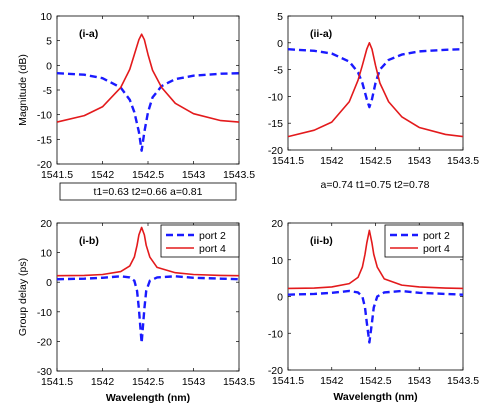 The height and width of the screenshot is (411, 488). I want to click on panel-label: (ii-a), so click(321, 34).